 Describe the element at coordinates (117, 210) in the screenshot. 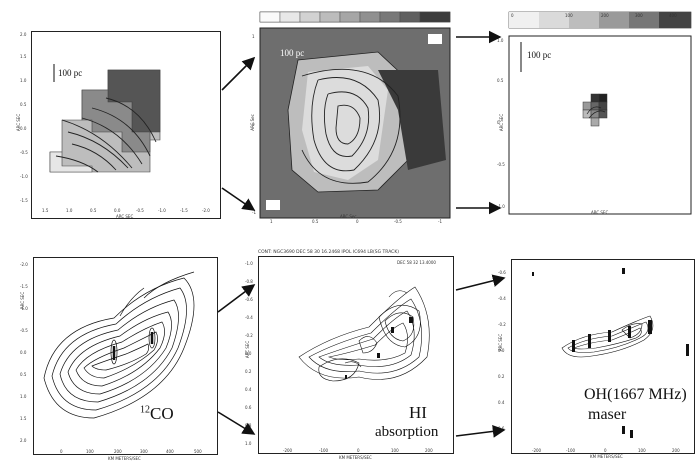

I see `x-tick: 0.0` at that location.